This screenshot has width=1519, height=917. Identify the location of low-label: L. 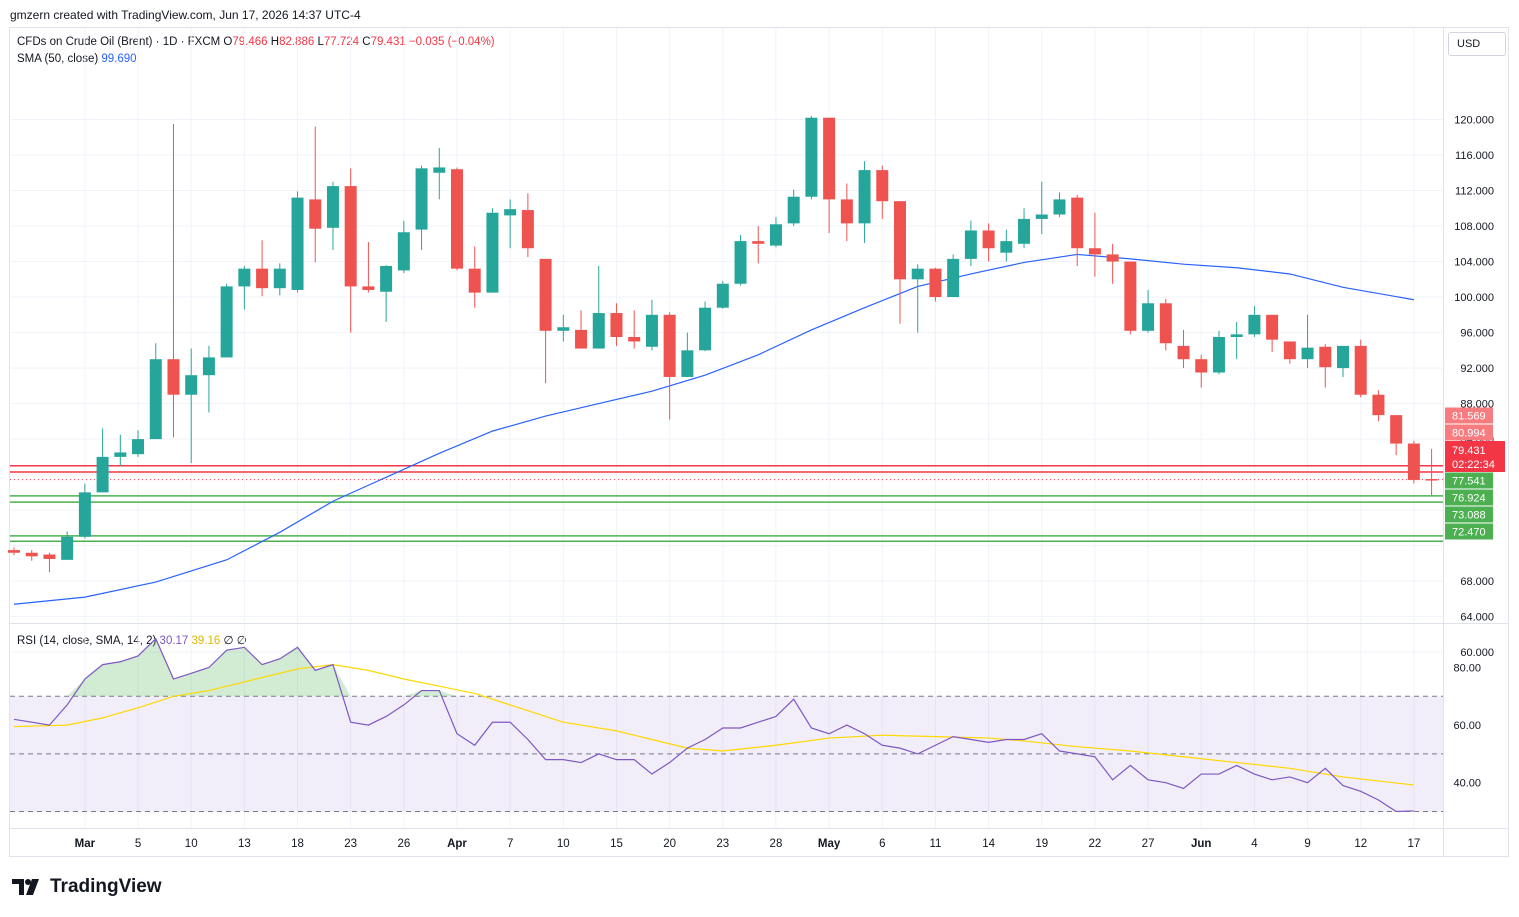
(320, 42).